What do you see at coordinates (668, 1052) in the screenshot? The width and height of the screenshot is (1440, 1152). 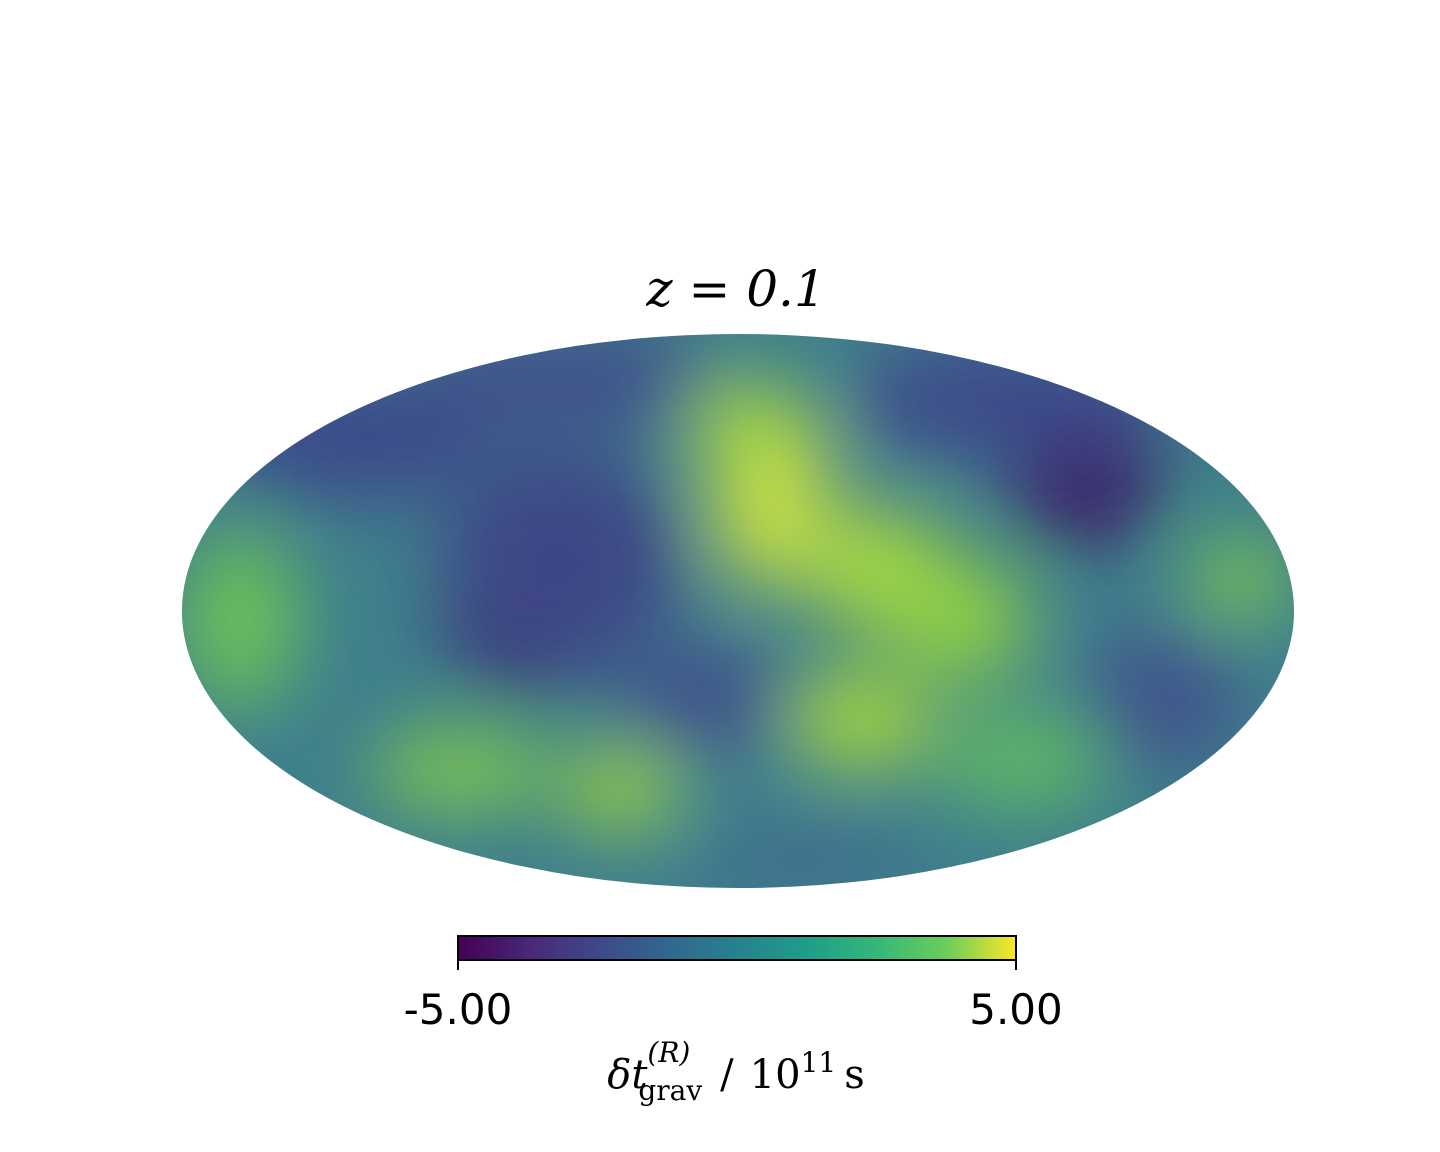 I see `label-superscript: (R)` at bounding box center [668, 1052].